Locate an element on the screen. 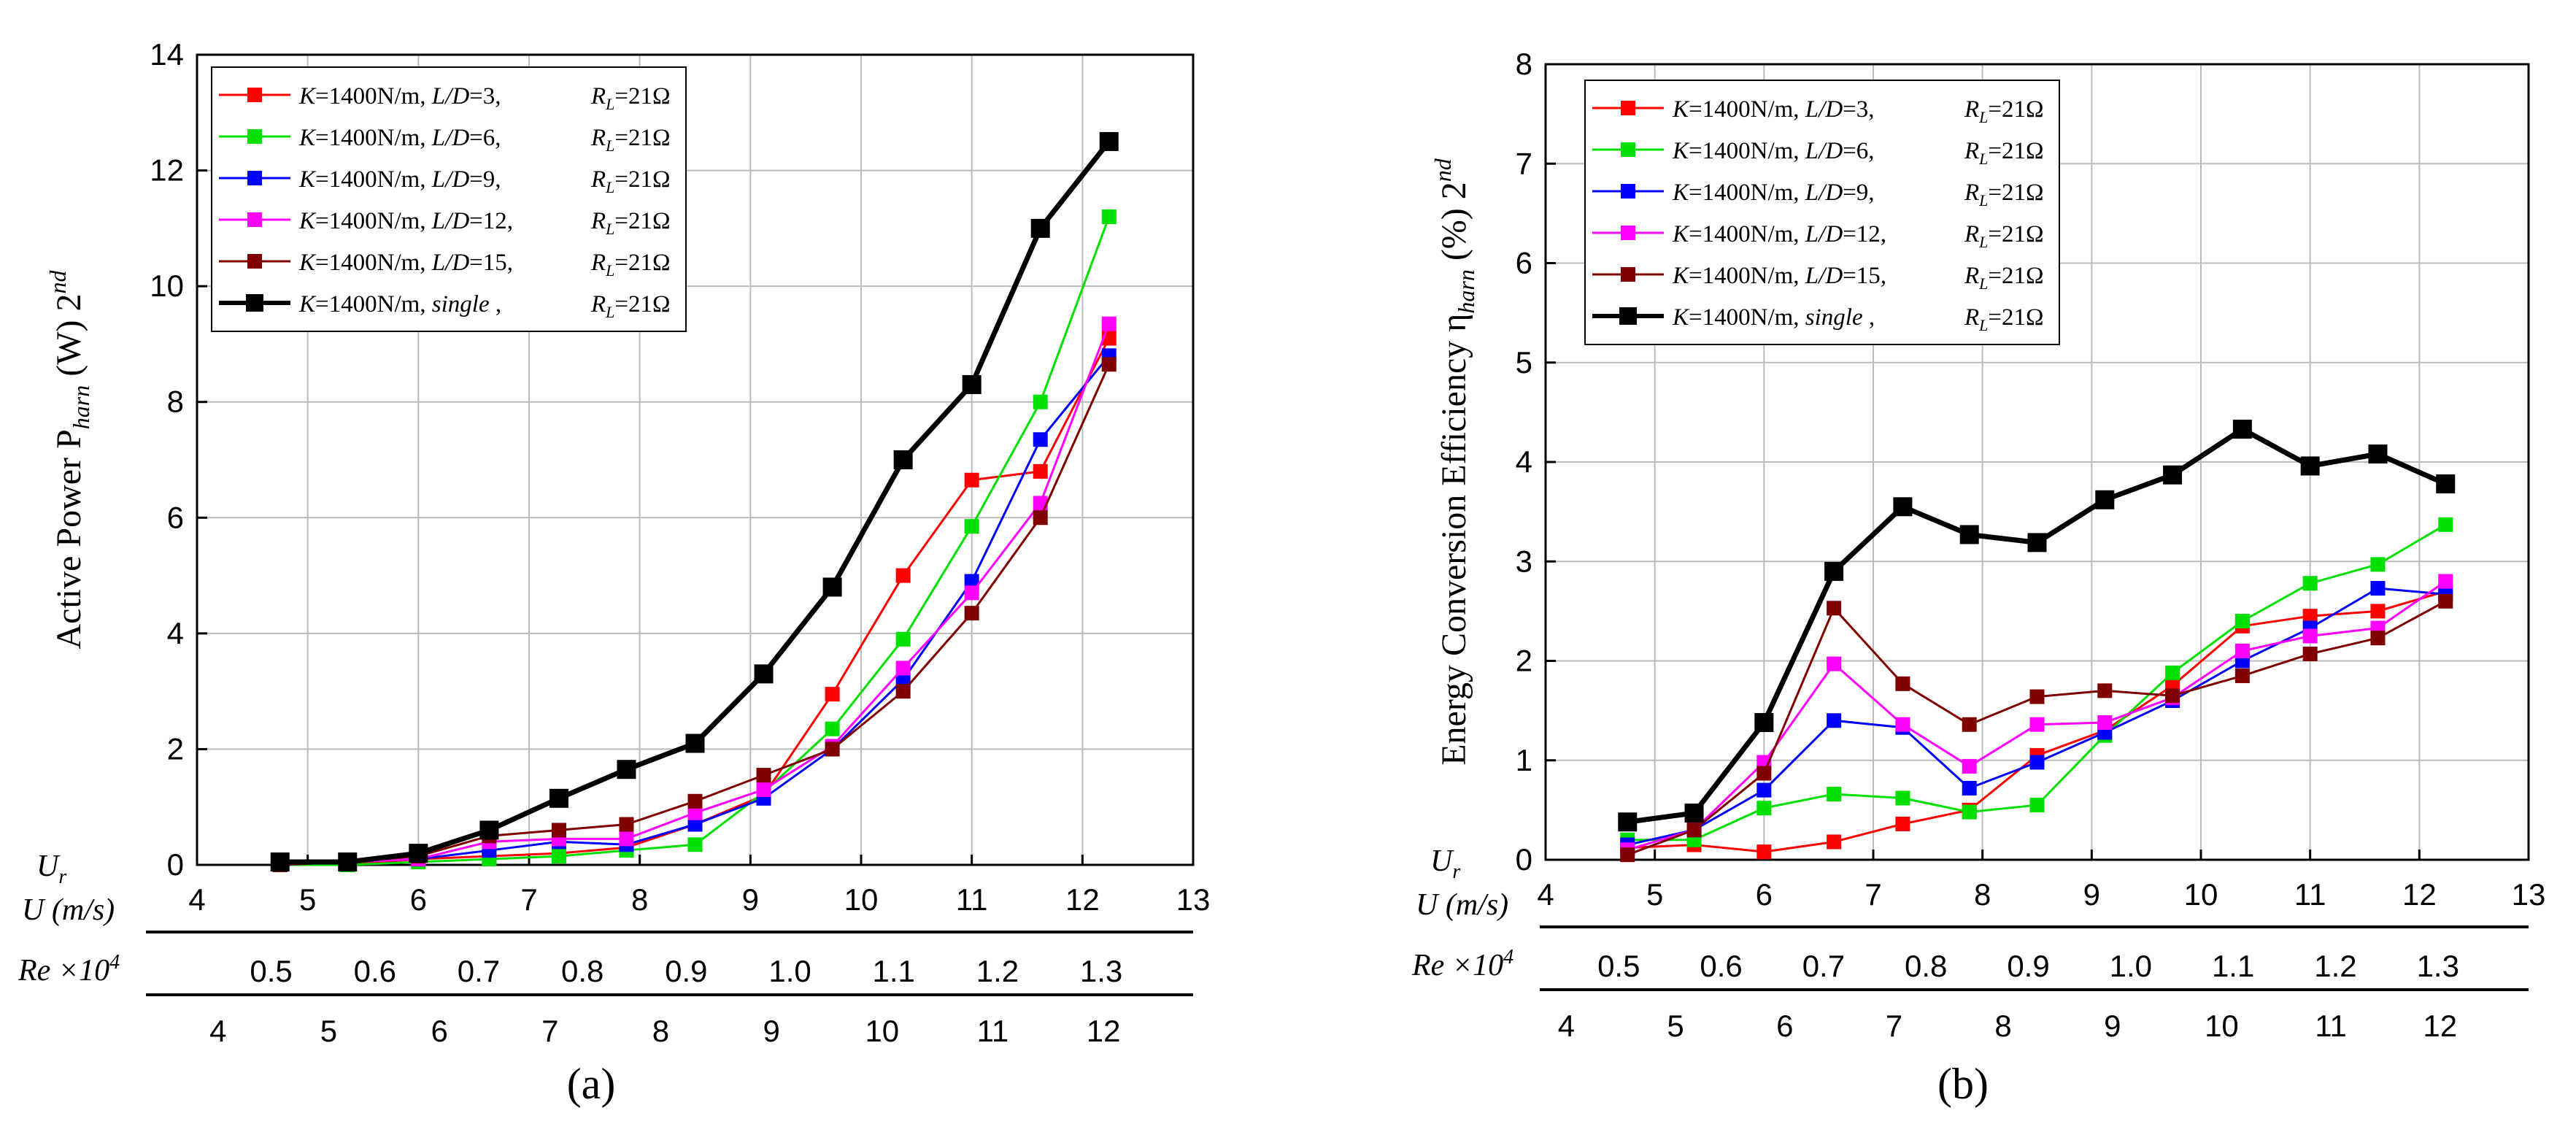 This screenshot has height=1132, width=2576. y-tick-label: 8 is located at coordinates (1524, 64).